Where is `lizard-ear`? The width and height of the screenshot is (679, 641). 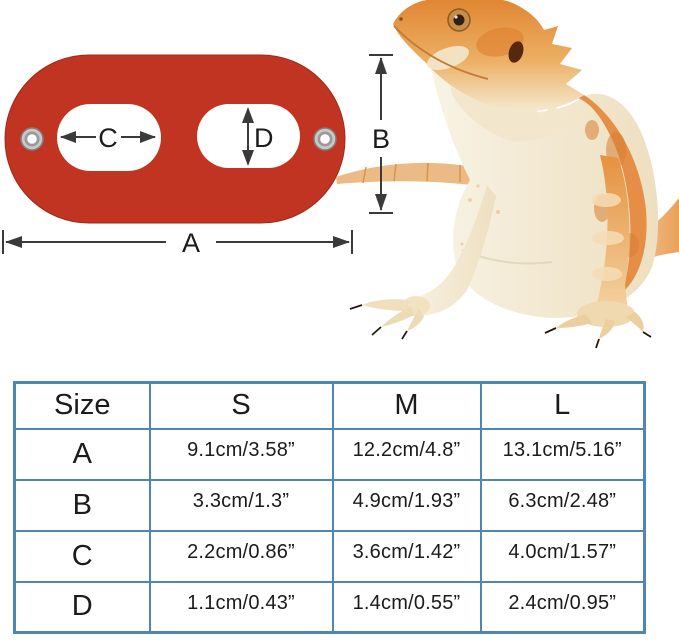
lizard-ear is located at coordinates (516, 52).